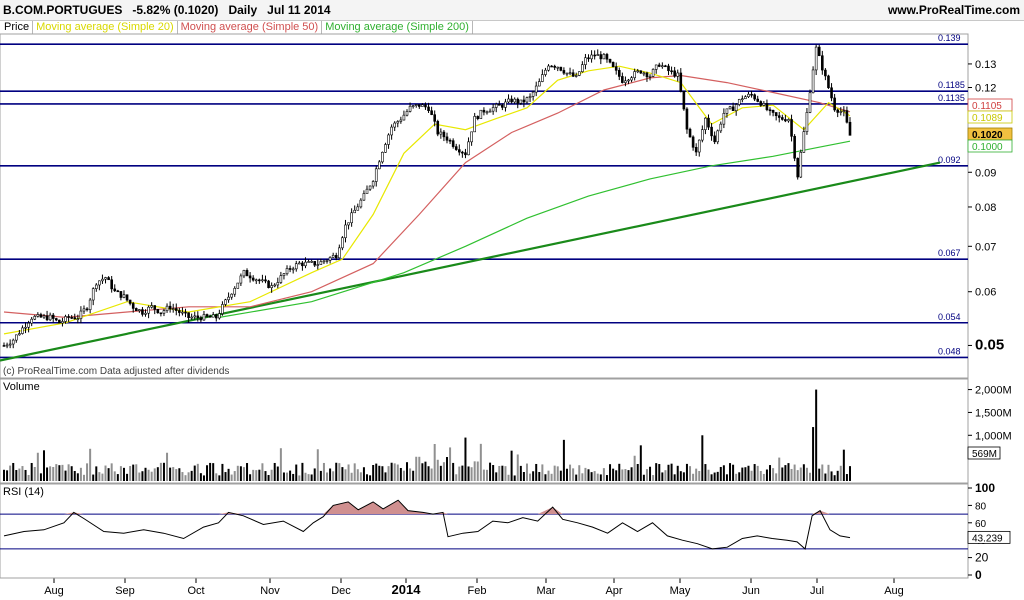 The width and height of the screenshot is (1024, 600). I want to click on legend-ma200: Moving average (Simple 200), so click(397, 27).